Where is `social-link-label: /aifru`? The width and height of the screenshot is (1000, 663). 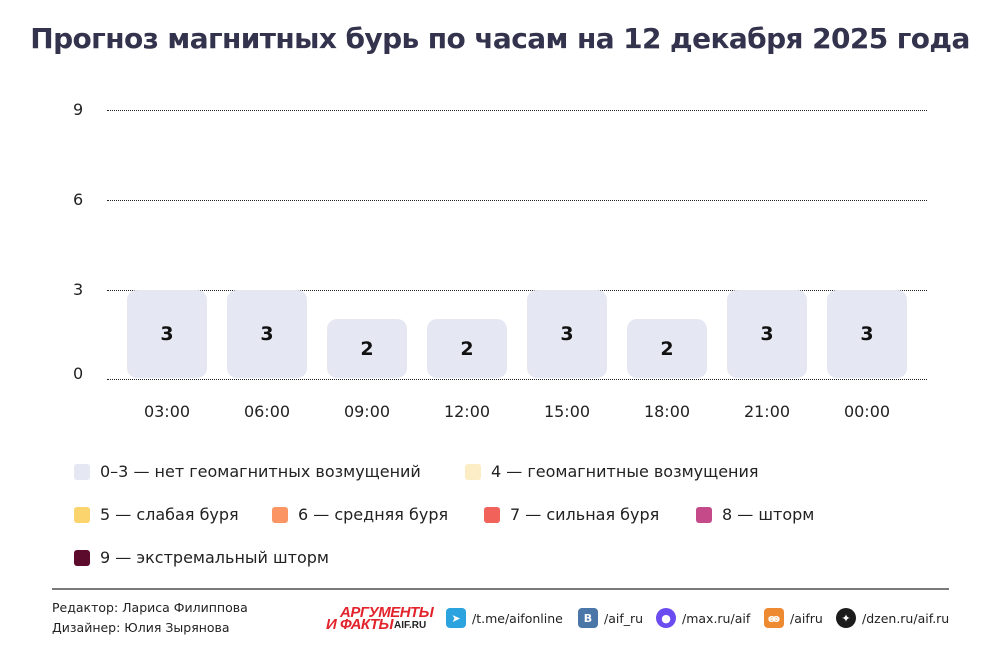
social-link-label: /aifru is located at coordinates (806, 618).